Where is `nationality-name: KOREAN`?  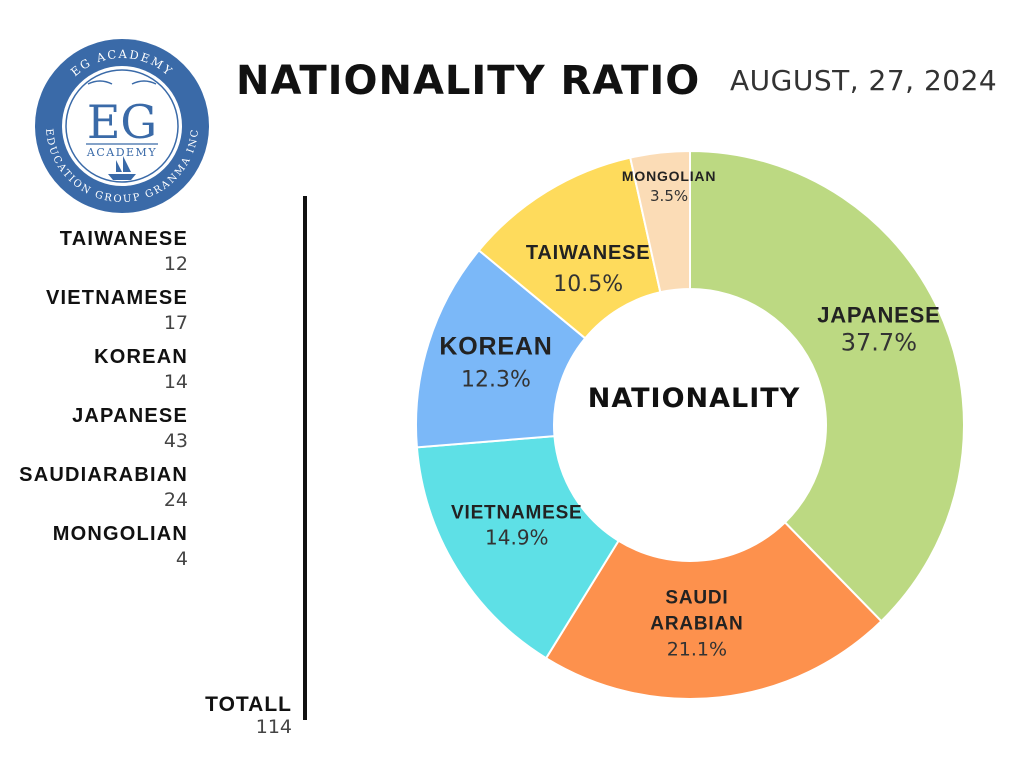
nationality-name: KOREAN is located at coordinates (141, 357).